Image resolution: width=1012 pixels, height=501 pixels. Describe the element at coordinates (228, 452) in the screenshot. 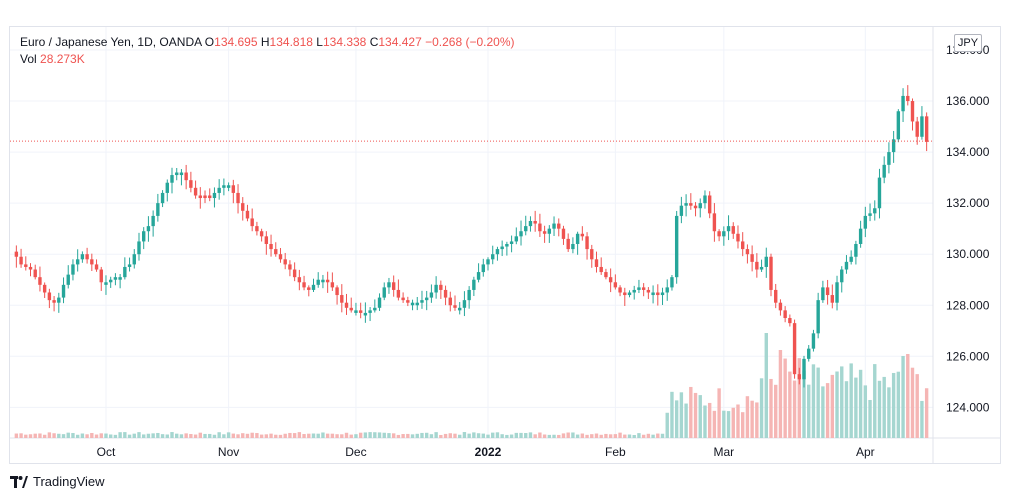

I see `x-tick-label: Nov` at that location.